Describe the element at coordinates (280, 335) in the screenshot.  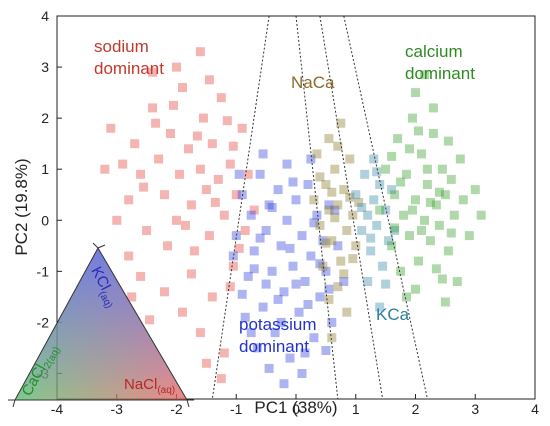
I see `potassium-dominant-label: potassium dominant` at that location.